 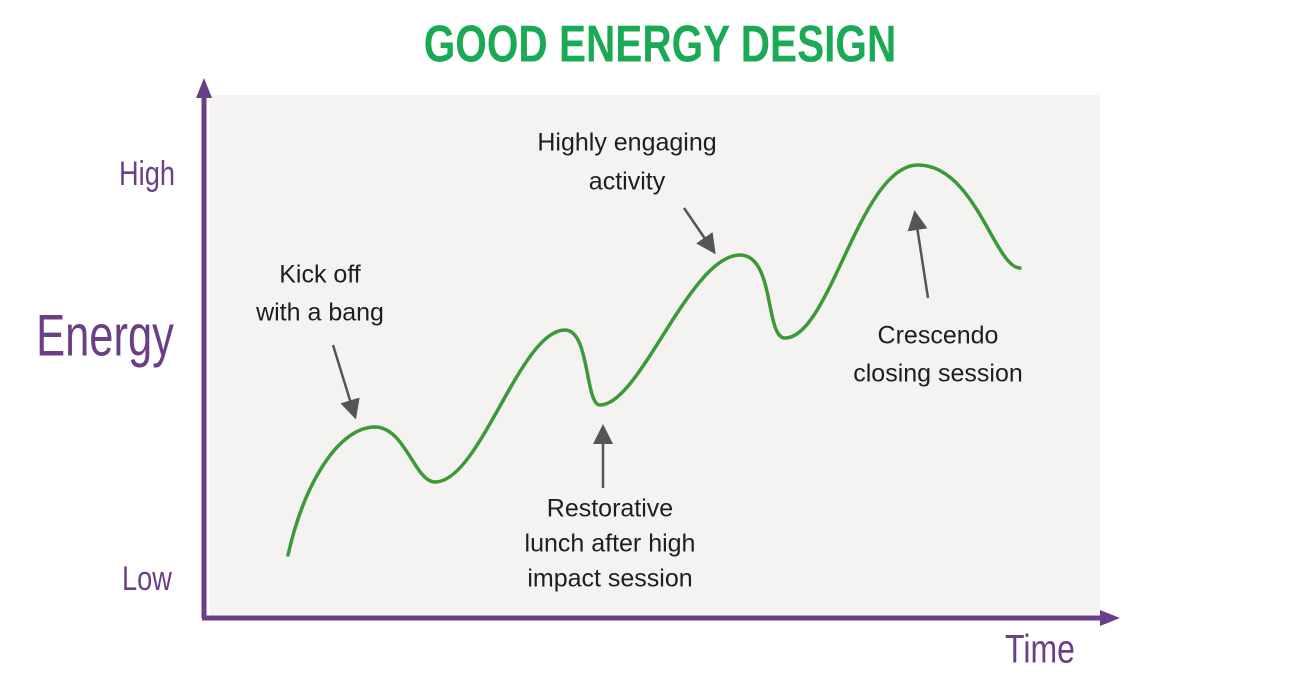 I want to click on annotation-line: impact session, so click(x=609, y=579).